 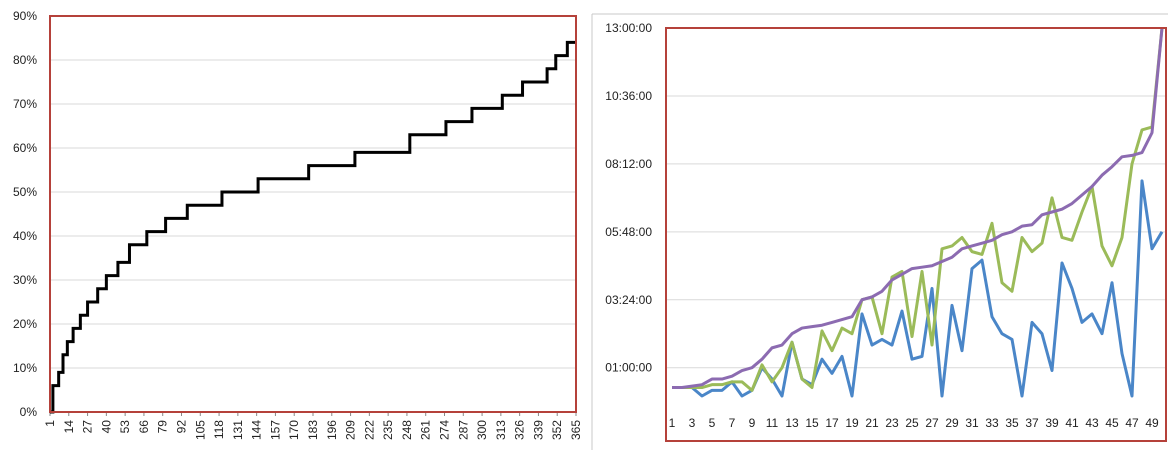 I want to click on x-tick-label: 43, so click(x=1092, y=423).